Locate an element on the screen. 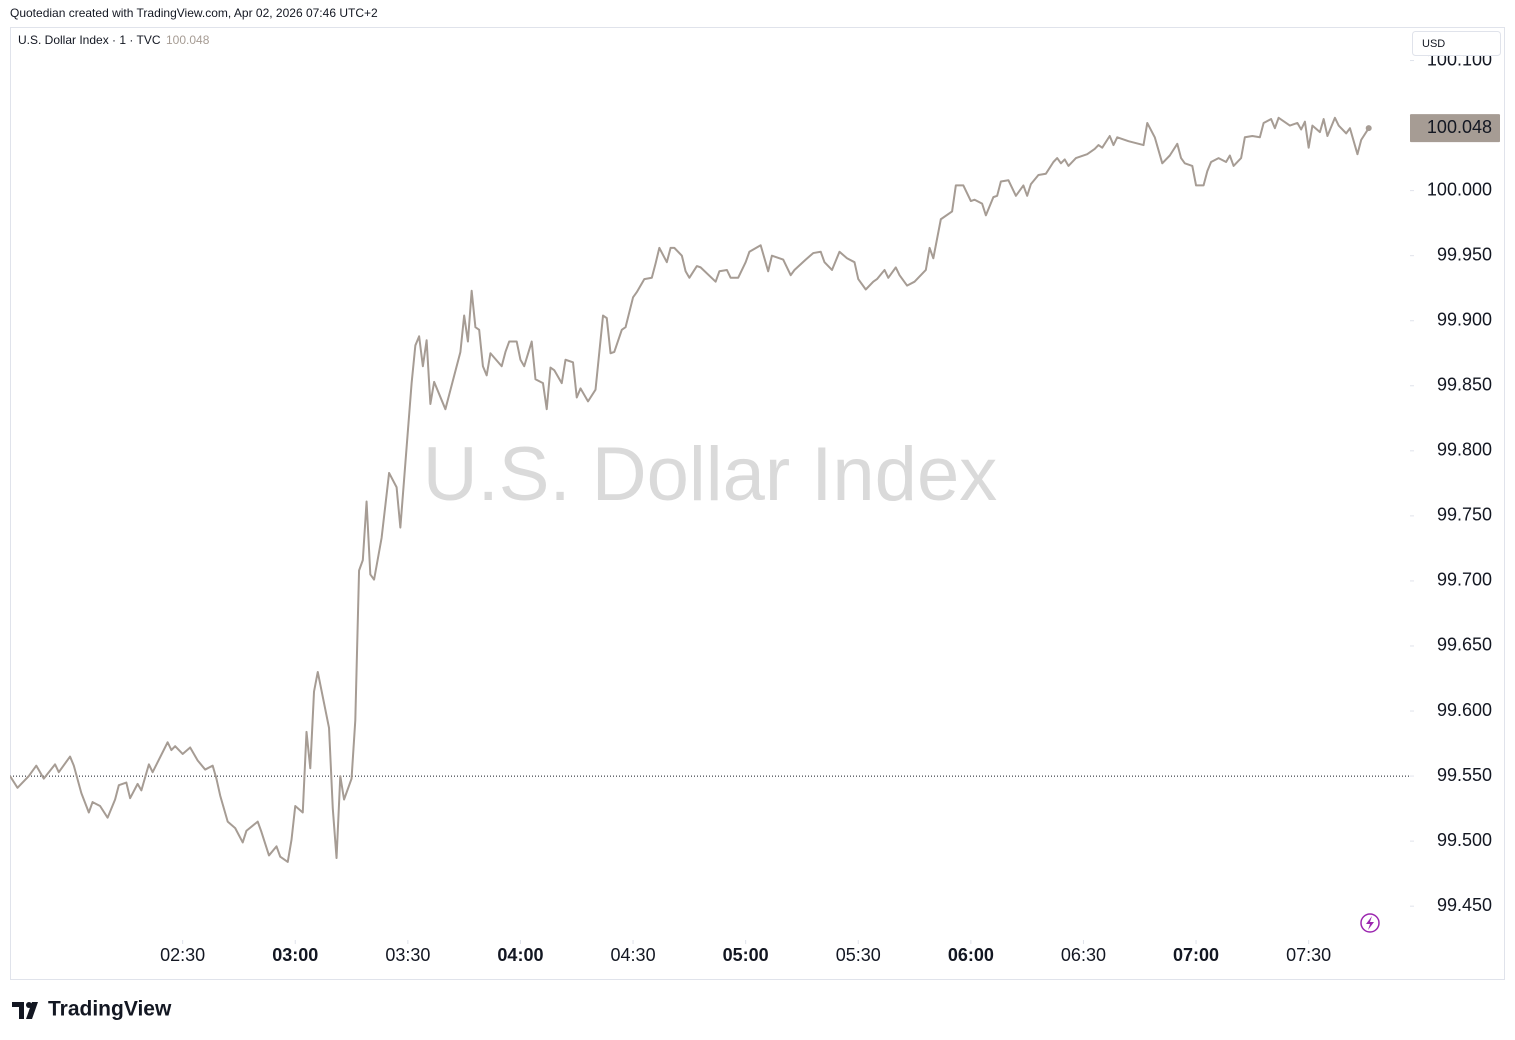 The height and width of the screenshot is (1040, 1515). y-tick-label: 99.900 is located at coordinates (1464, 319).